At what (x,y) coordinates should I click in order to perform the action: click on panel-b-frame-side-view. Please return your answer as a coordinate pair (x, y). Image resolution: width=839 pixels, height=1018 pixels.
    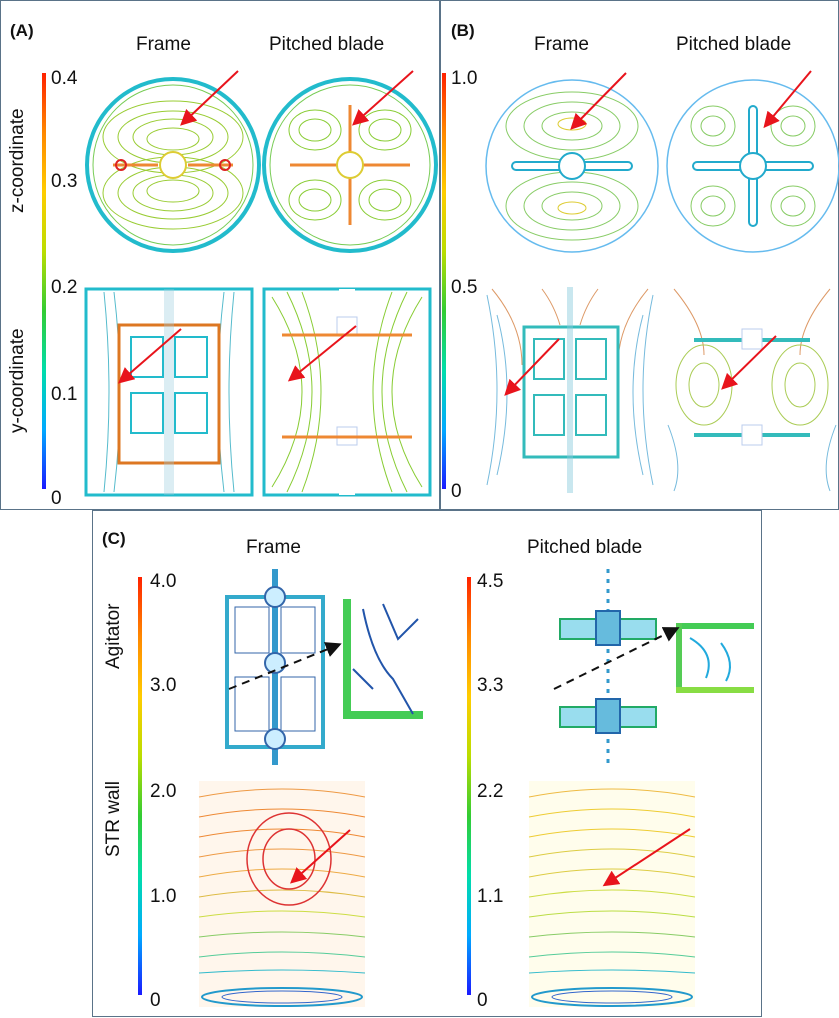
    Looking at the image, I should click on (570, 390).